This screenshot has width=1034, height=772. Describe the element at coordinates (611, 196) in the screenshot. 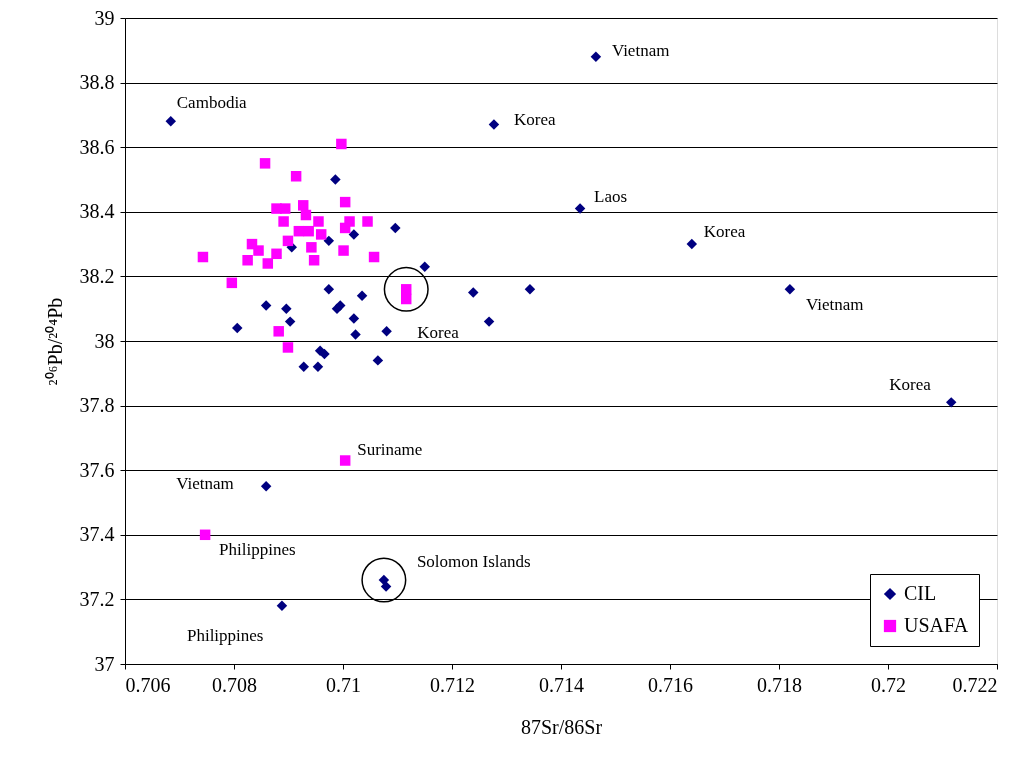

I see `annotation: Laos` at that location.